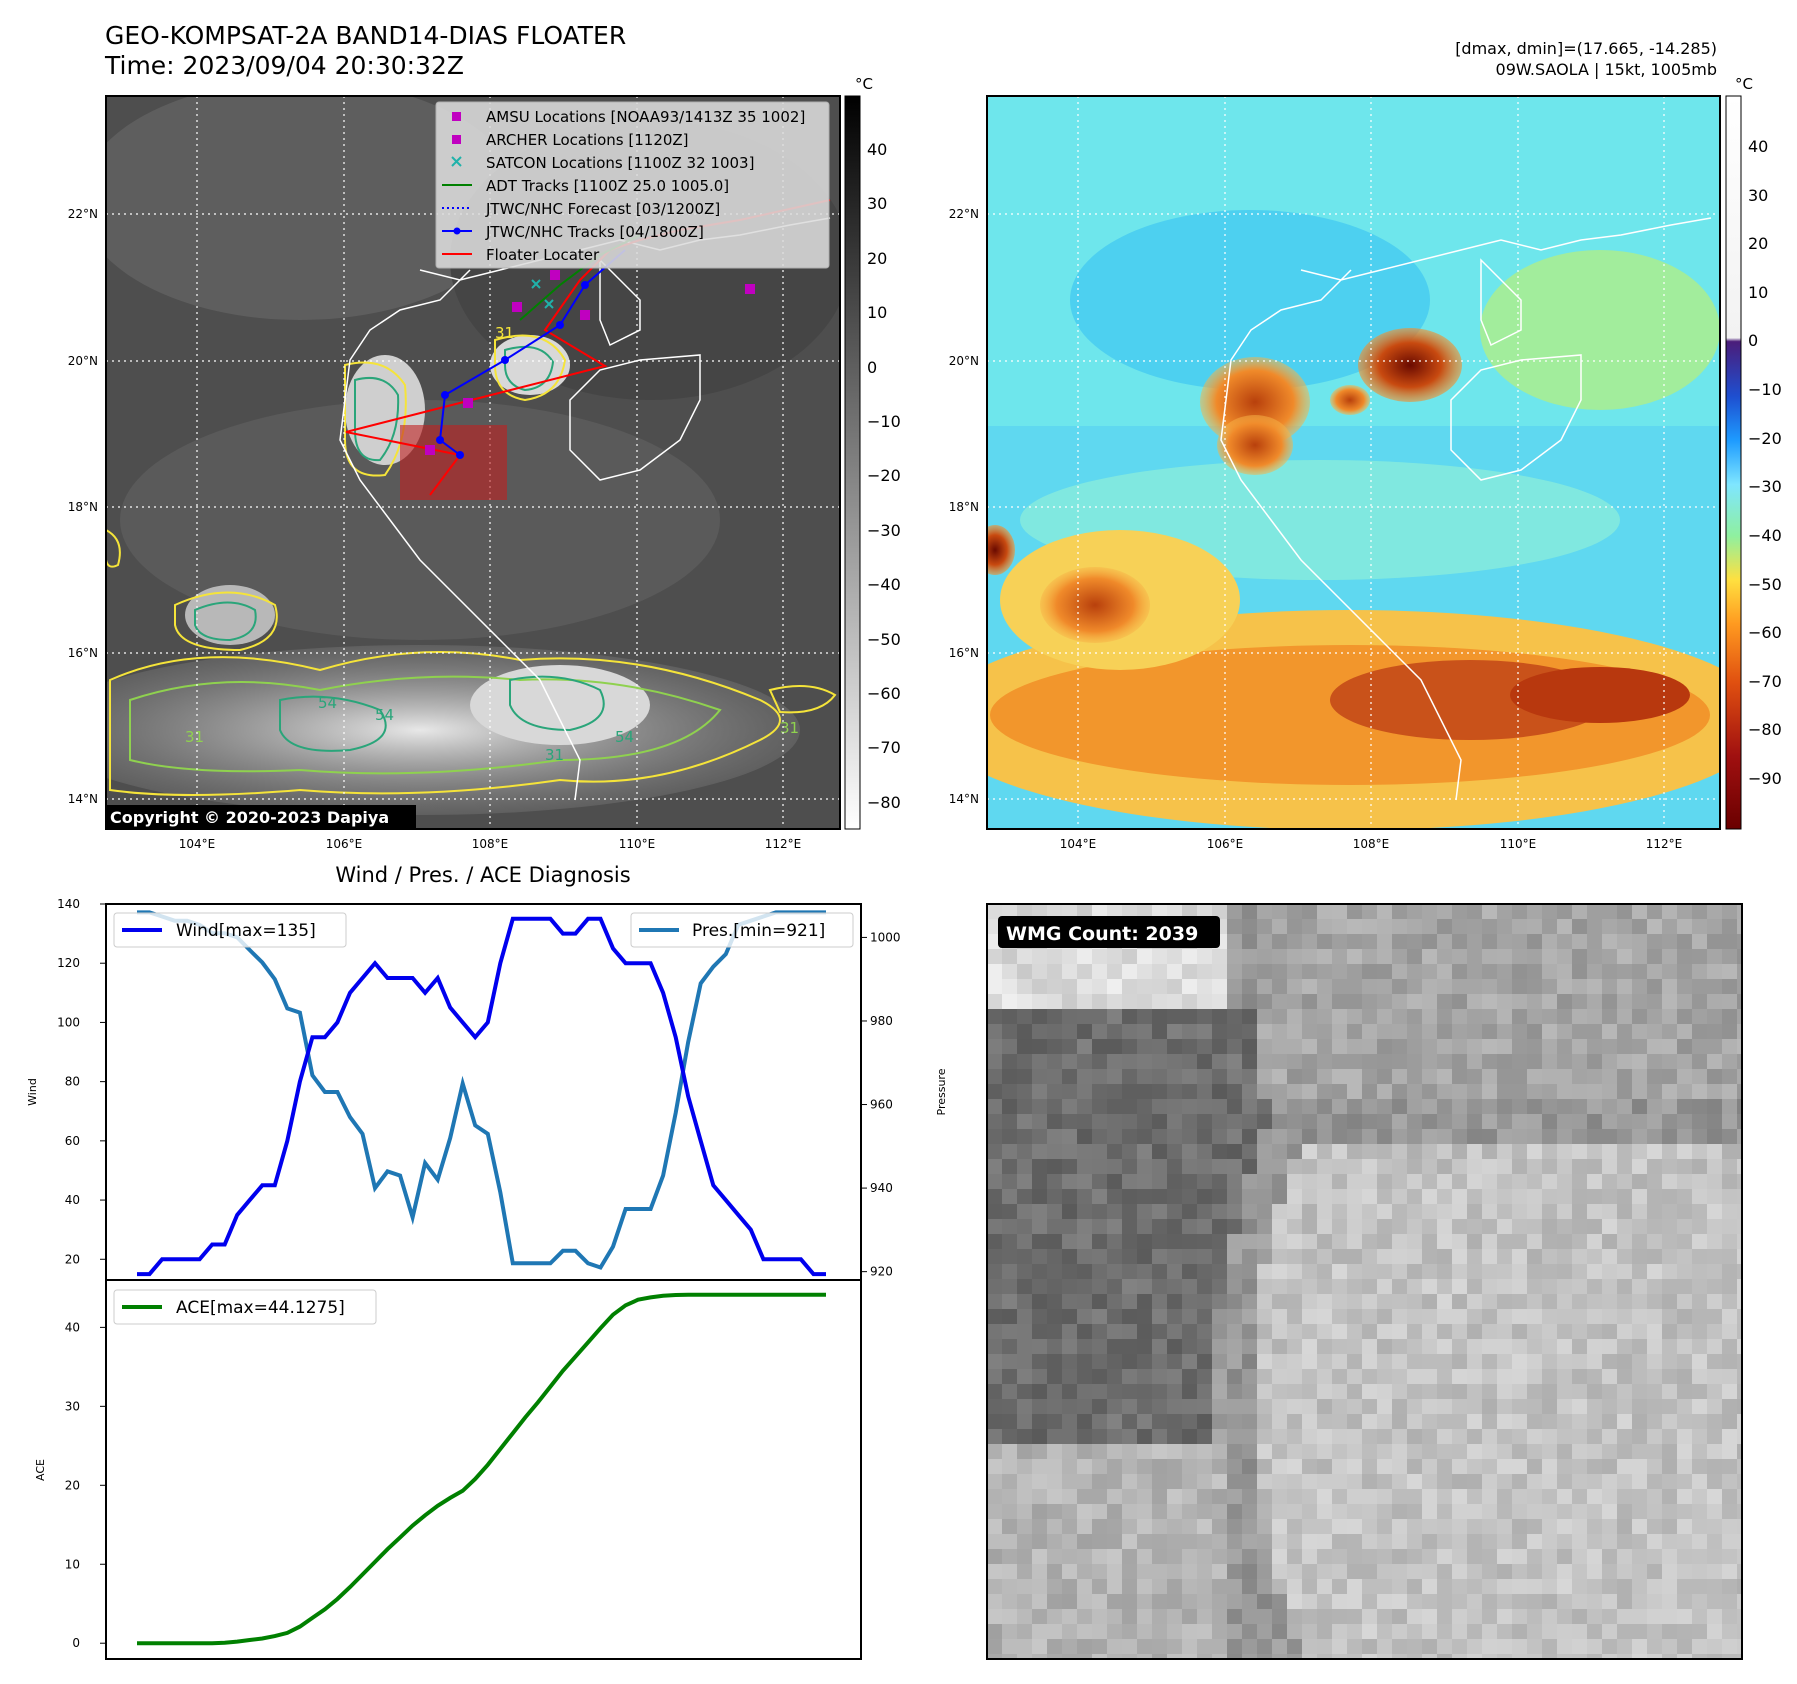 This screenshot has height=1684, width=1797. Describe the element at coordinates (884, 584) in the screenshot. I see `colorbar-tick: −40` at that location.